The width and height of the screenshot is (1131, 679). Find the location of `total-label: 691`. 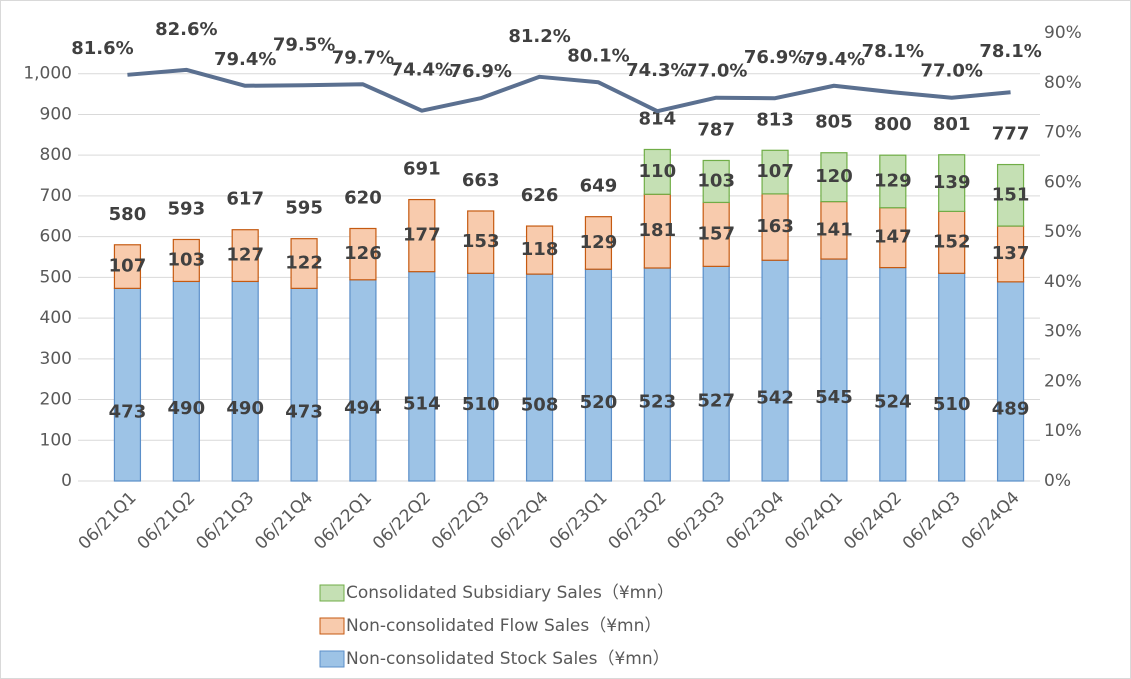

total-label: 691 is located at coordinates (422, 169).